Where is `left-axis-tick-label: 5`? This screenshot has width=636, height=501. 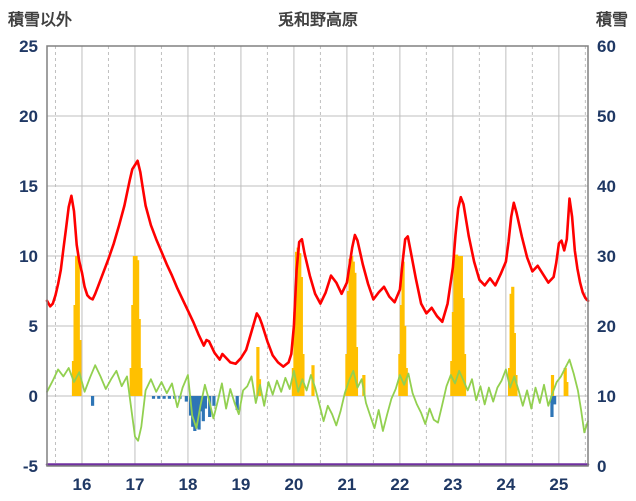 left-axis-tick-label: 5 is located at coordinates (33, 326).